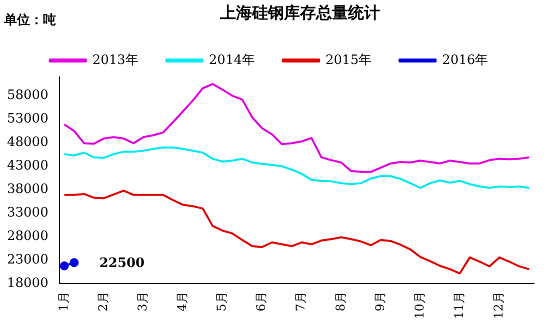  What do you see at coordinates (301, 302) in the screenshot?
I see `x-tick-label: 7月` at bounding box center [301, 302].